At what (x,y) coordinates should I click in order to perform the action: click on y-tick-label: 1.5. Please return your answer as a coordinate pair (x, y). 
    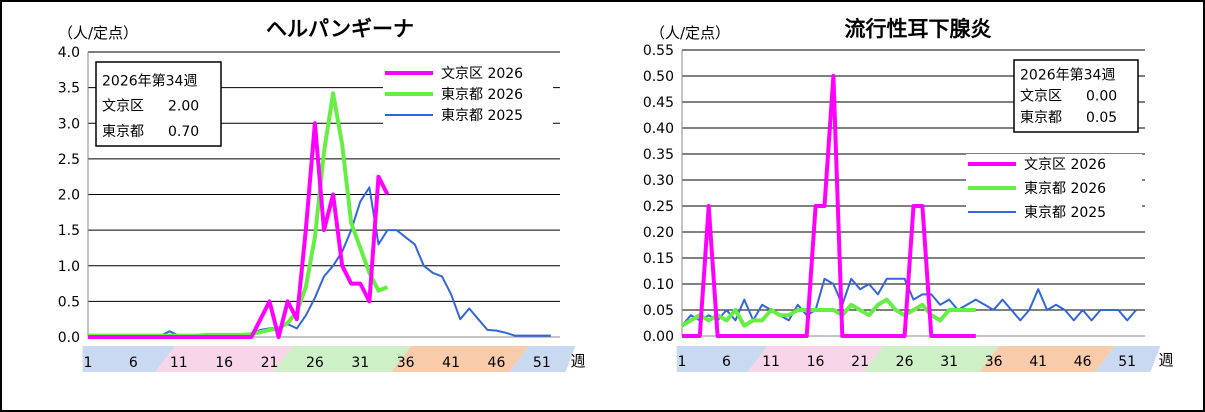
    Looking at the image, I should click on (69, 231).